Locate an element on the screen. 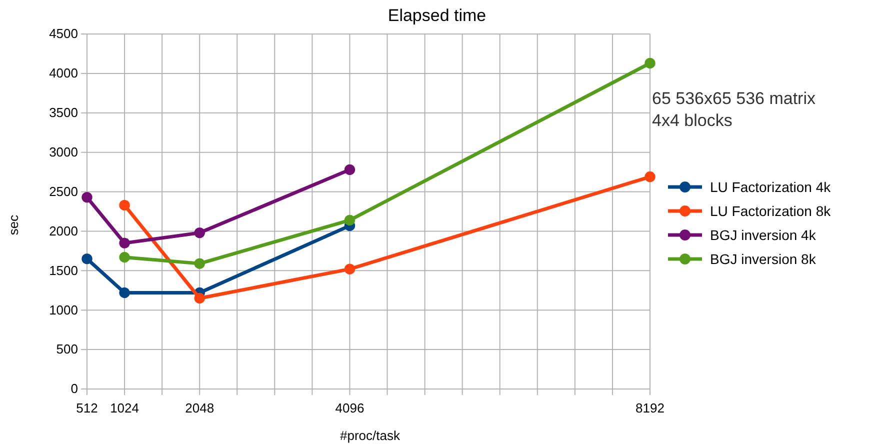  y-tick-label: 2500 is located at coordinates (63, 191).